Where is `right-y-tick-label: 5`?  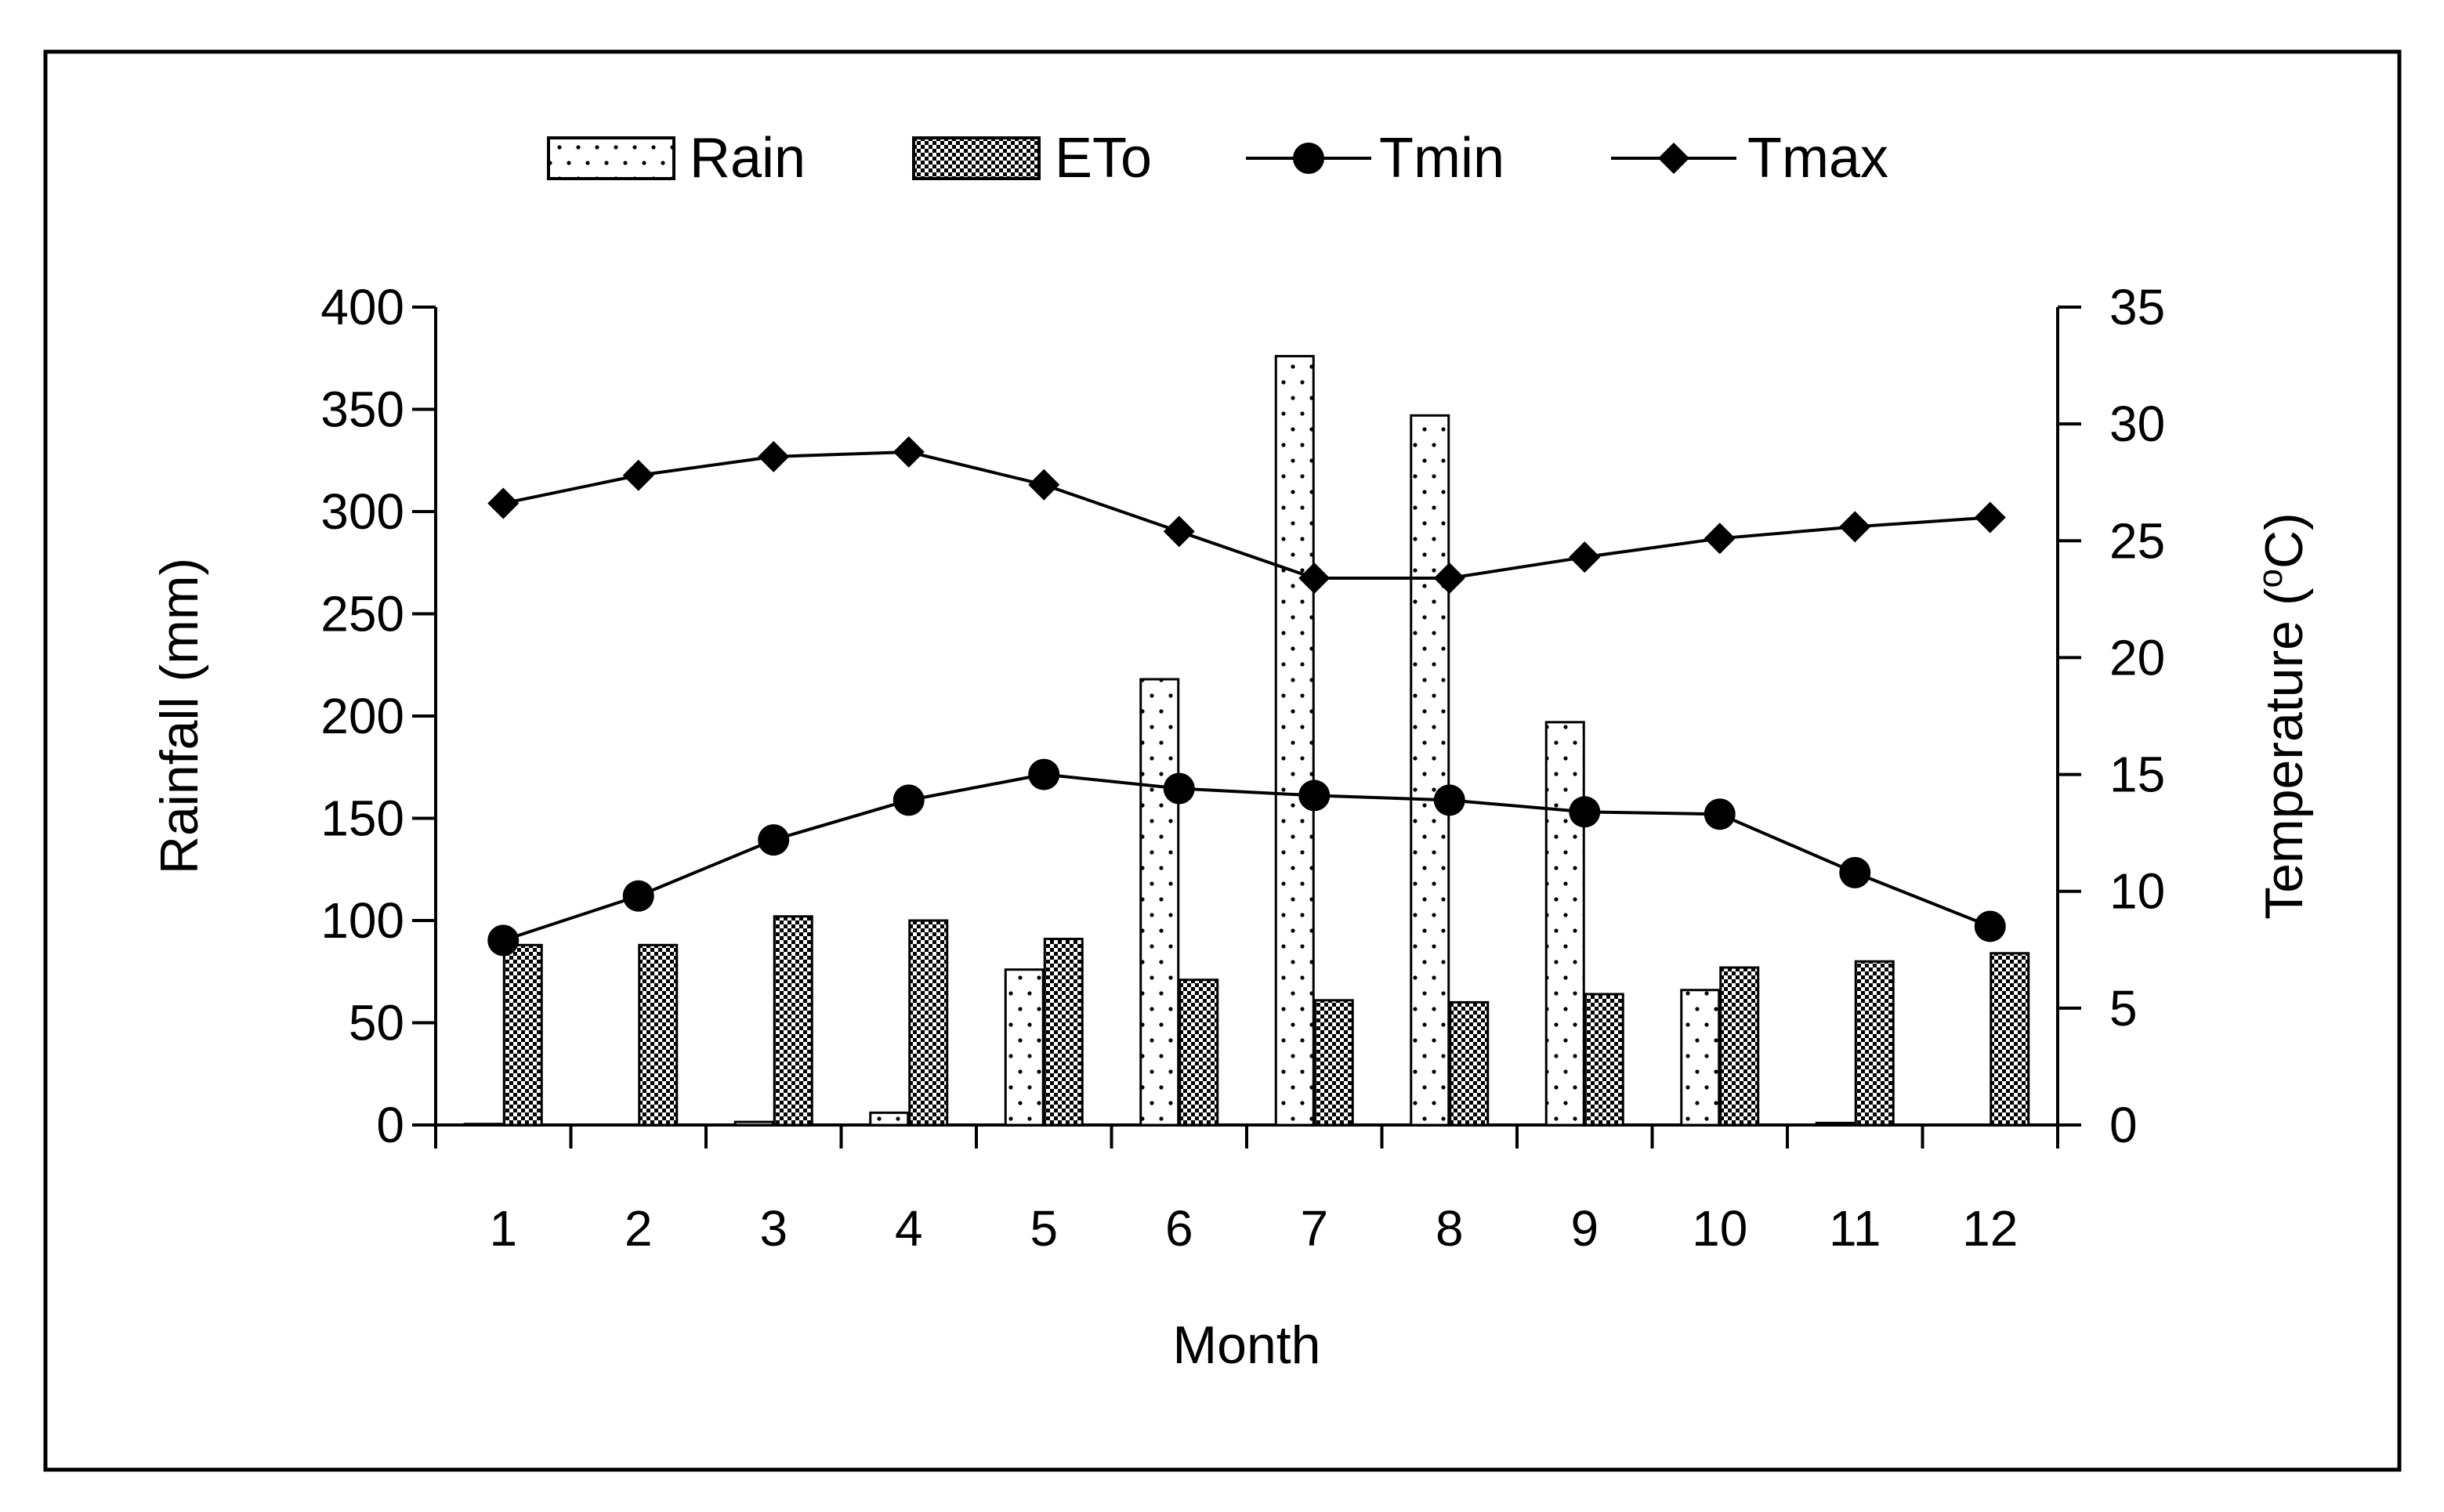
right-y-tick-label: 5 is located at coordinates (2123, 1008).